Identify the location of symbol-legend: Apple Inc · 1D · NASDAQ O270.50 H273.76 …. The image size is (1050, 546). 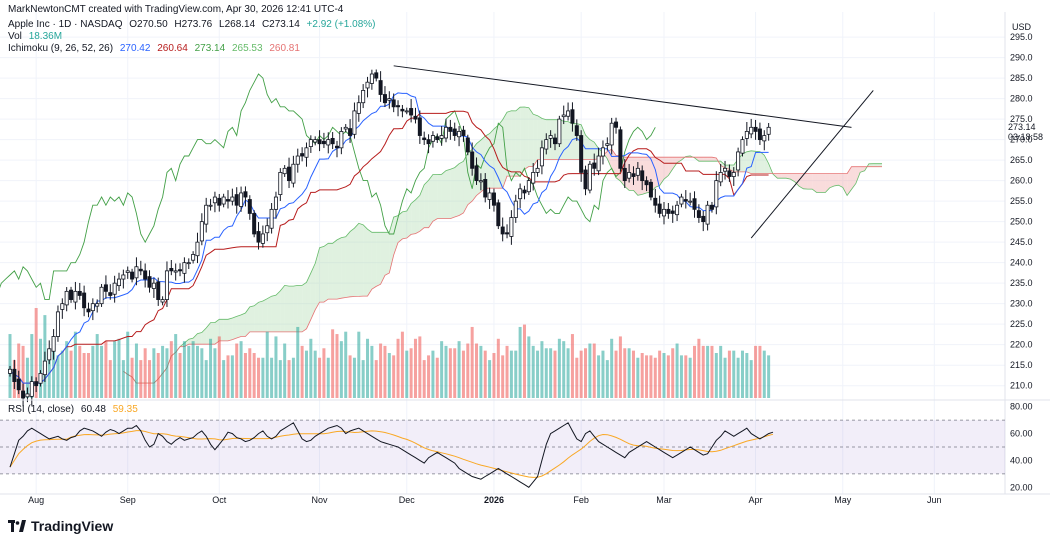
(193, 24).